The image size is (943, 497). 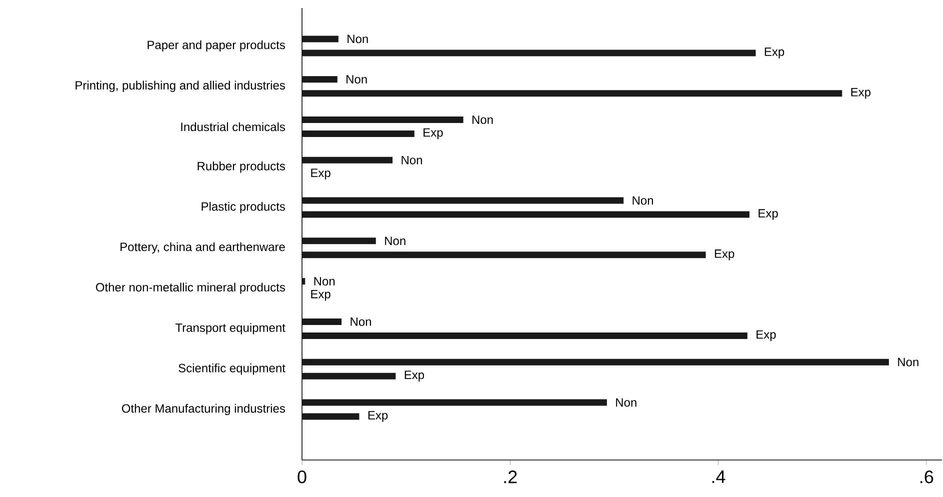 What do you see at coordinates (927, 477) in the screenshot?
I see `x-tick-label: .6` at bounding box center [927, 477].